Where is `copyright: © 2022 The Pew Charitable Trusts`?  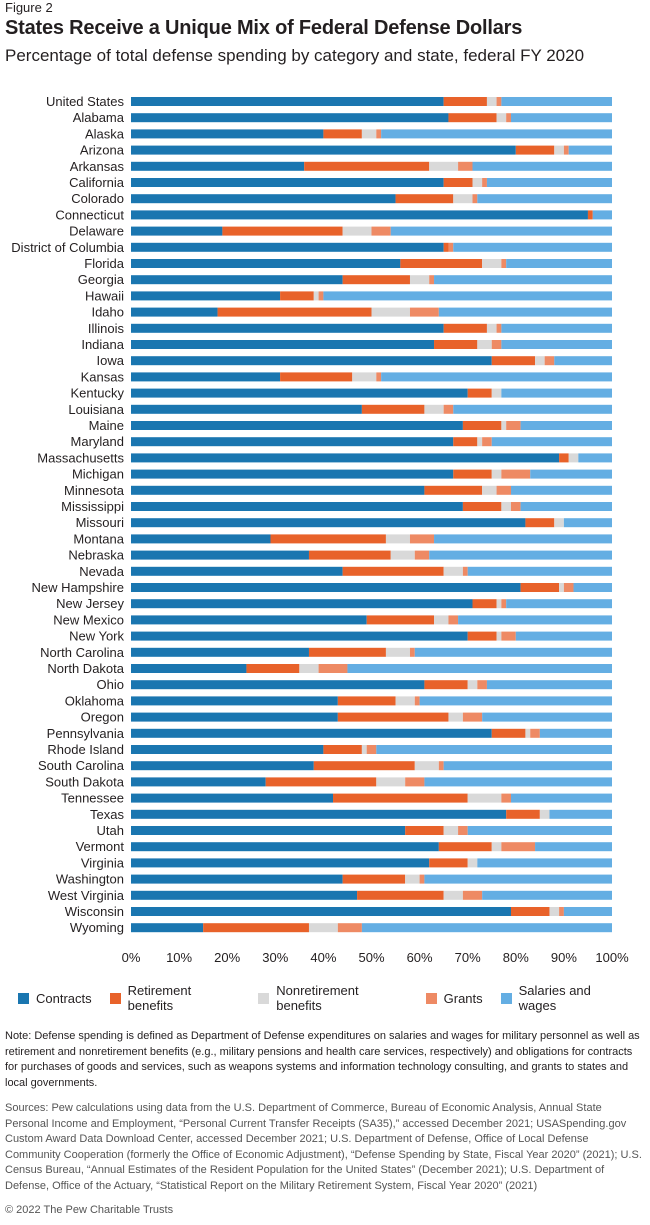
copyright: © 2022 The Pew Charitable Trusts is located at coordinates (89, 1210).